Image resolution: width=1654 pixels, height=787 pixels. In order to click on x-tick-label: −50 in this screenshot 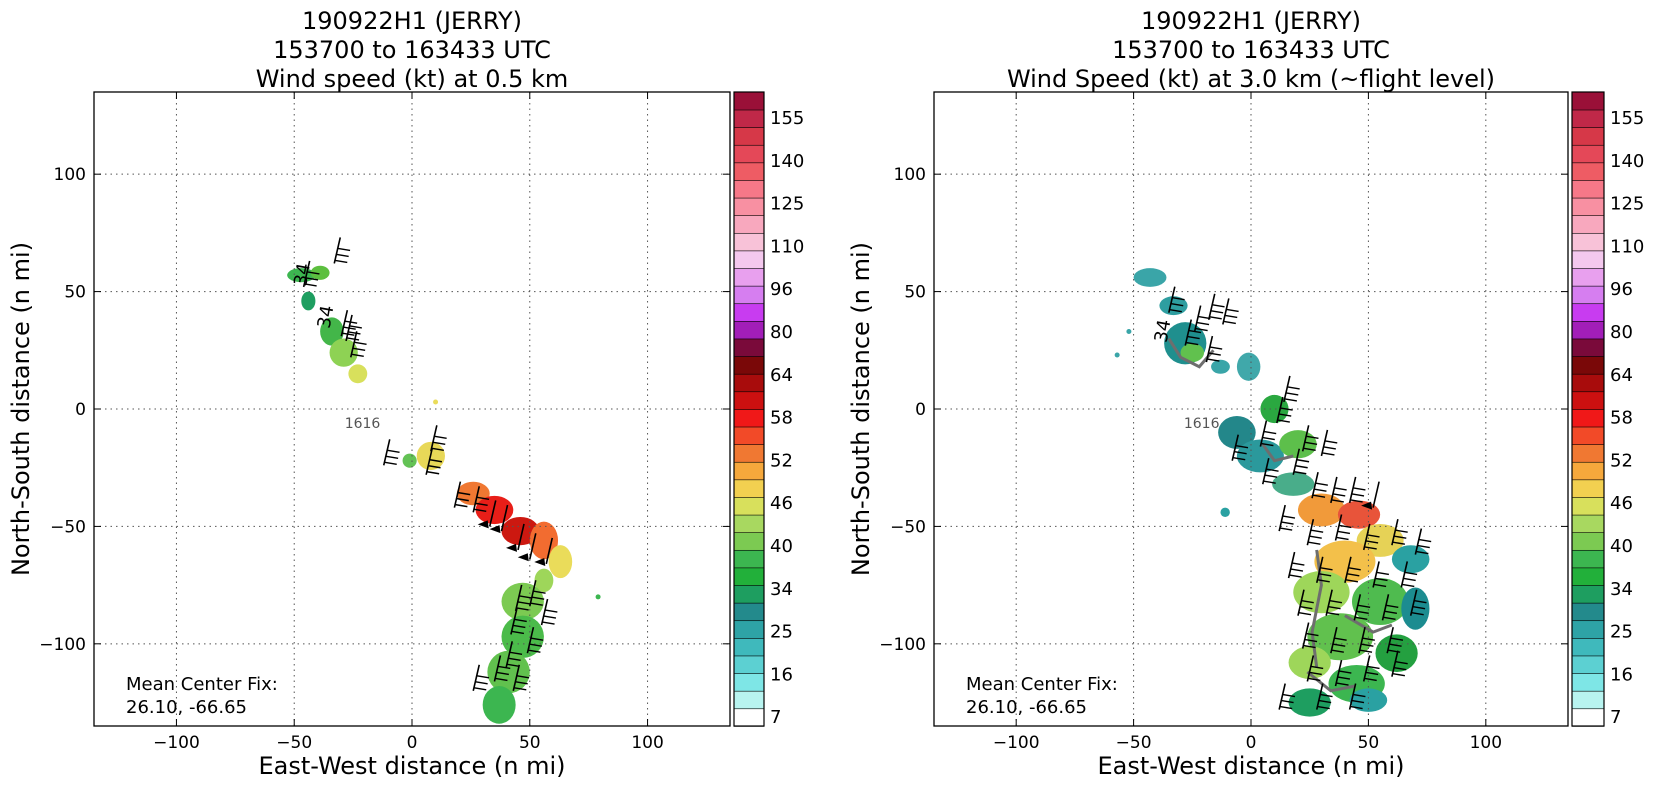, I will do `click(294, 743)`.